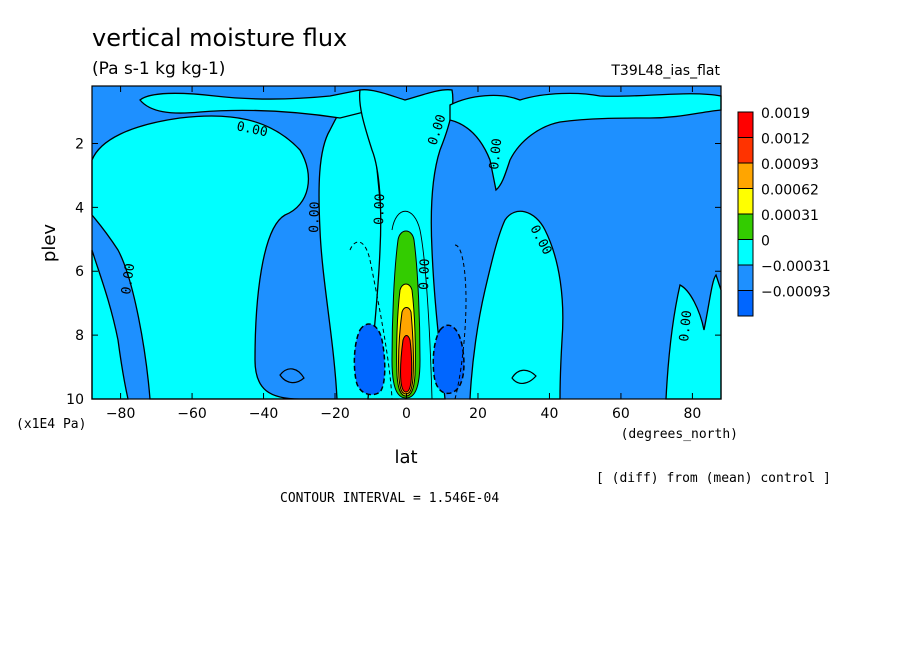  What do you see at coordinates (765, 242) in the screenshot?
I see `legend-label: 0` at bounding box center [765, 242].